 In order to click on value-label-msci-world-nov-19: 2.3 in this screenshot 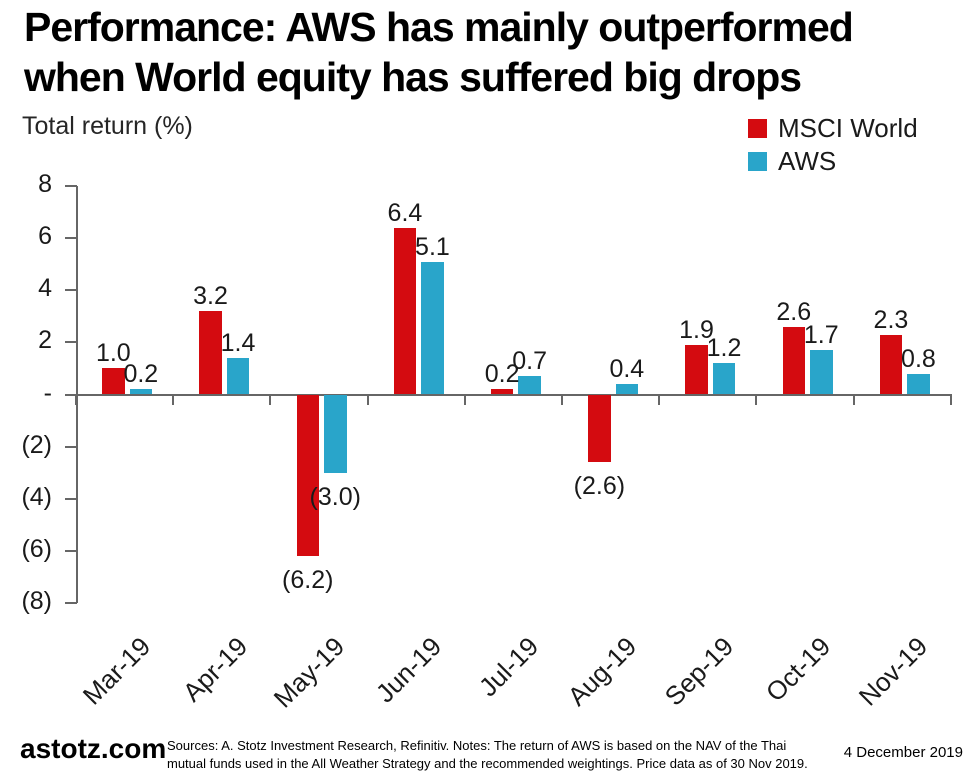, I will do `click(891, 319)`.